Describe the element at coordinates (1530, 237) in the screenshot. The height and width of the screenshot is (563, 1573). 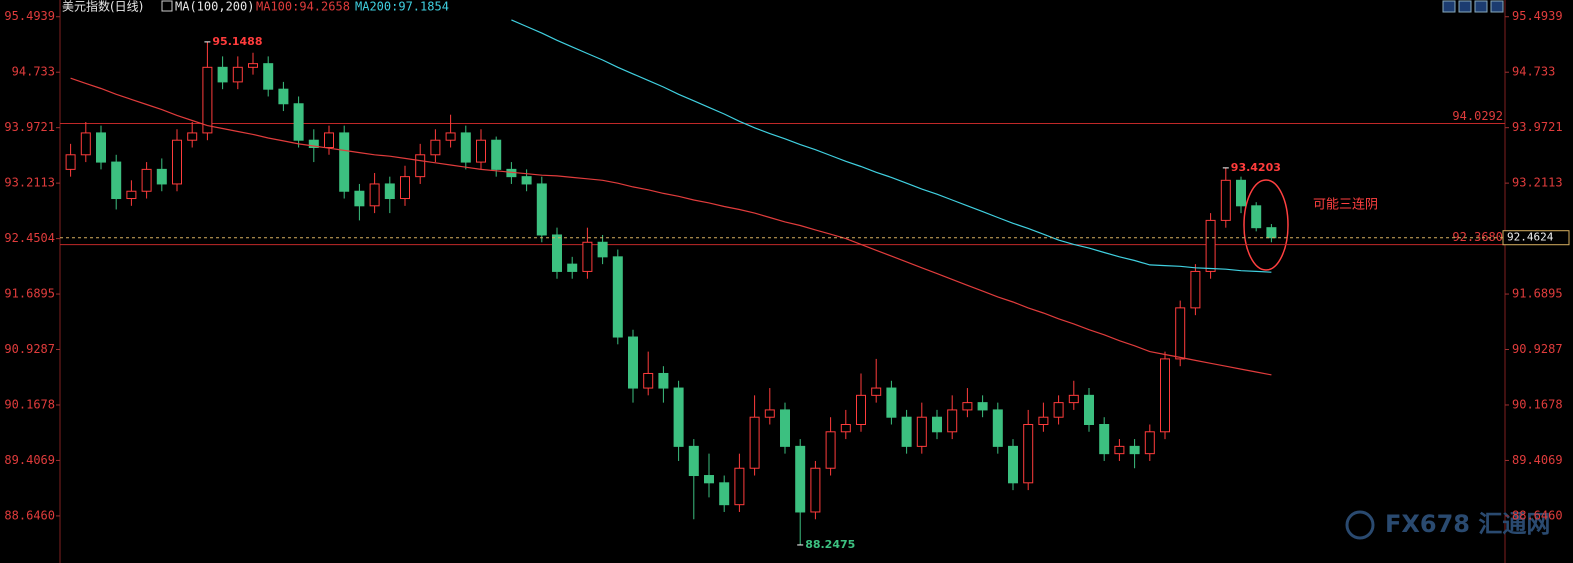
I see `last-price-label: 92.4624` at that location.